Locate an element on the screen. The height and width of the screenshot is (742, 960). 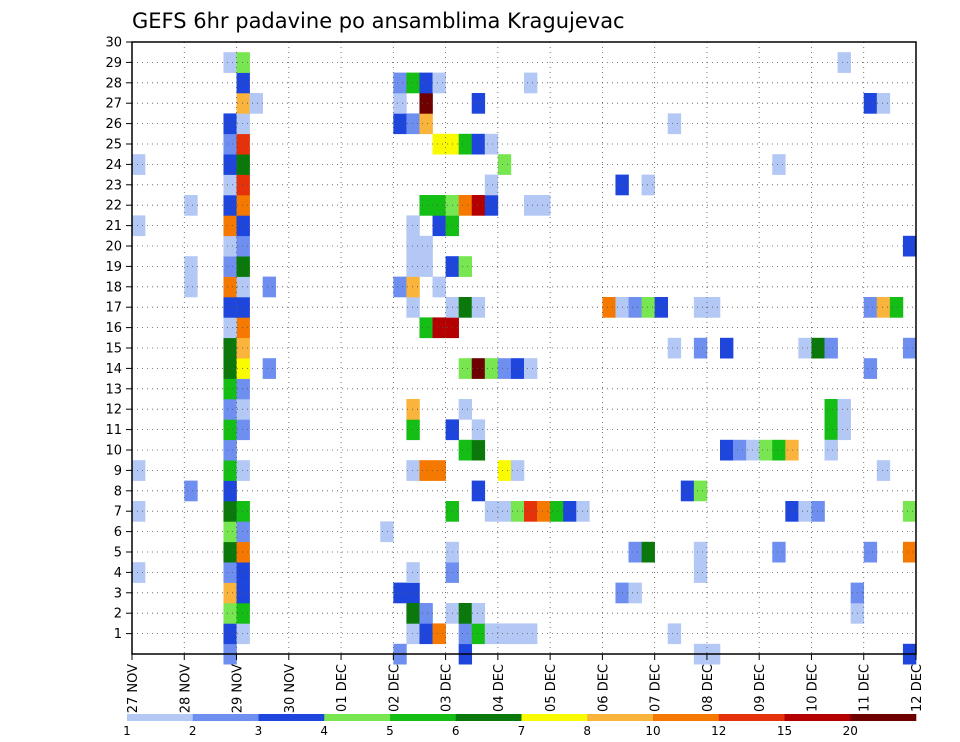
x-tick-label: 11 DEC is located at coordinates (865, 688).